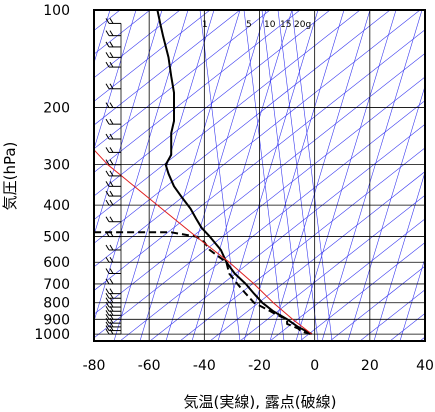  What do you see at coordinates (425, 366) in the screenshot?
I see `x-tick-label: 40` at bounding box center [425, 366].